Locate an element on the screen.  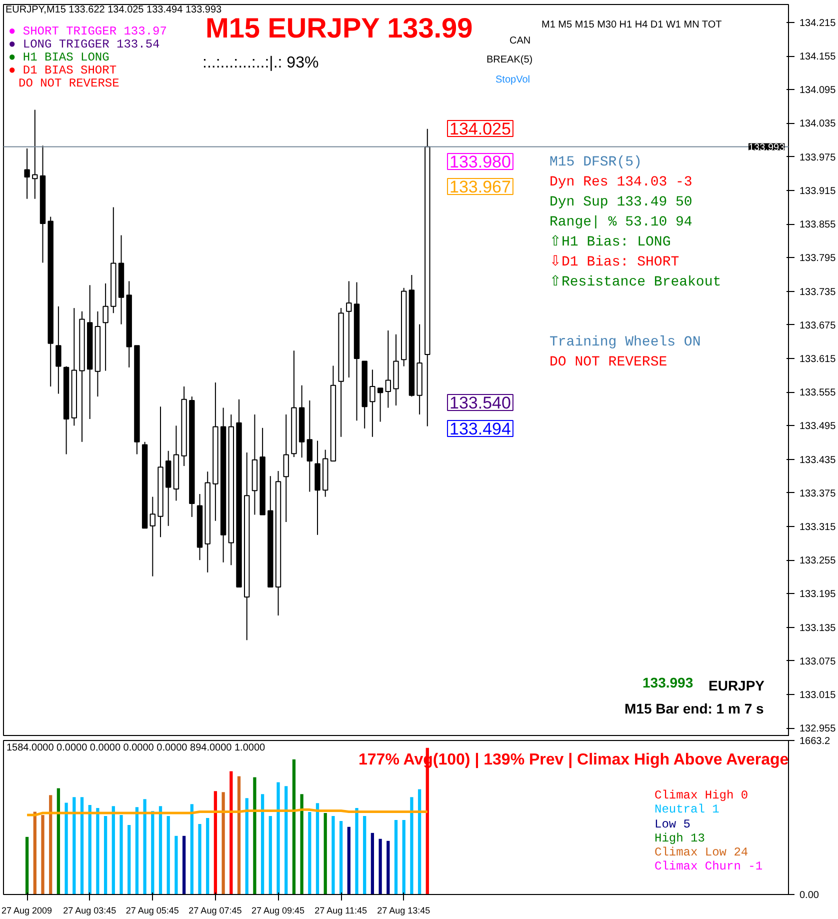
y-tick-label: 133.555 is located at coordinates (818, 393).